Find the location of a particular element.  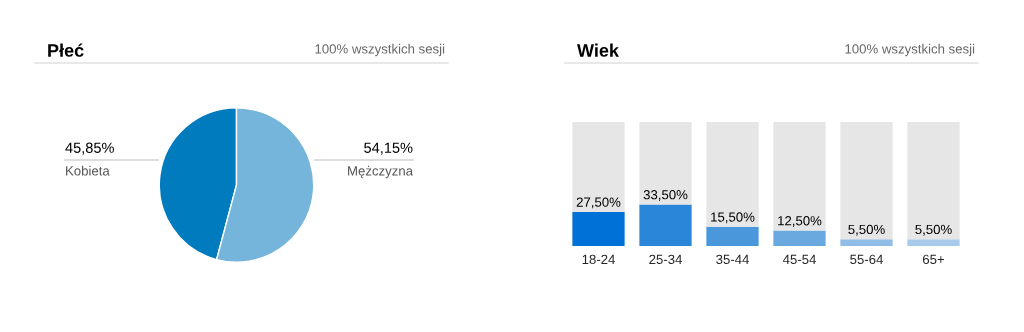

x-tick-label: 45-54 is located at coordinates (799, 259).